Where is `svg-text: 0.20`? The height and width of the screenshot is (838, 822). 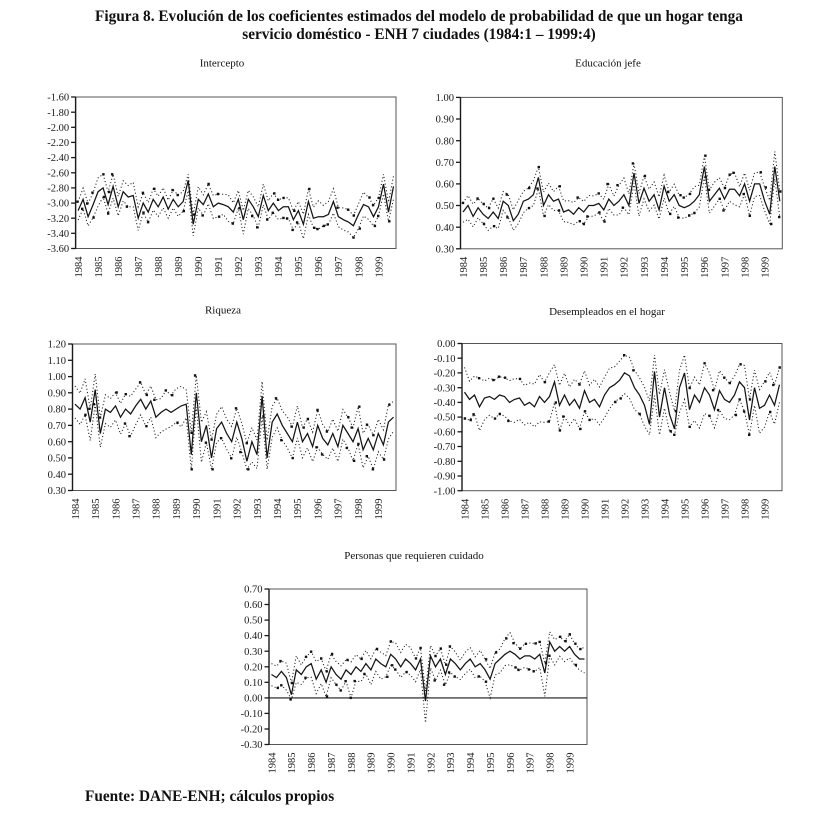
svg-text: 0.20 is located at coordinates (253, 667).